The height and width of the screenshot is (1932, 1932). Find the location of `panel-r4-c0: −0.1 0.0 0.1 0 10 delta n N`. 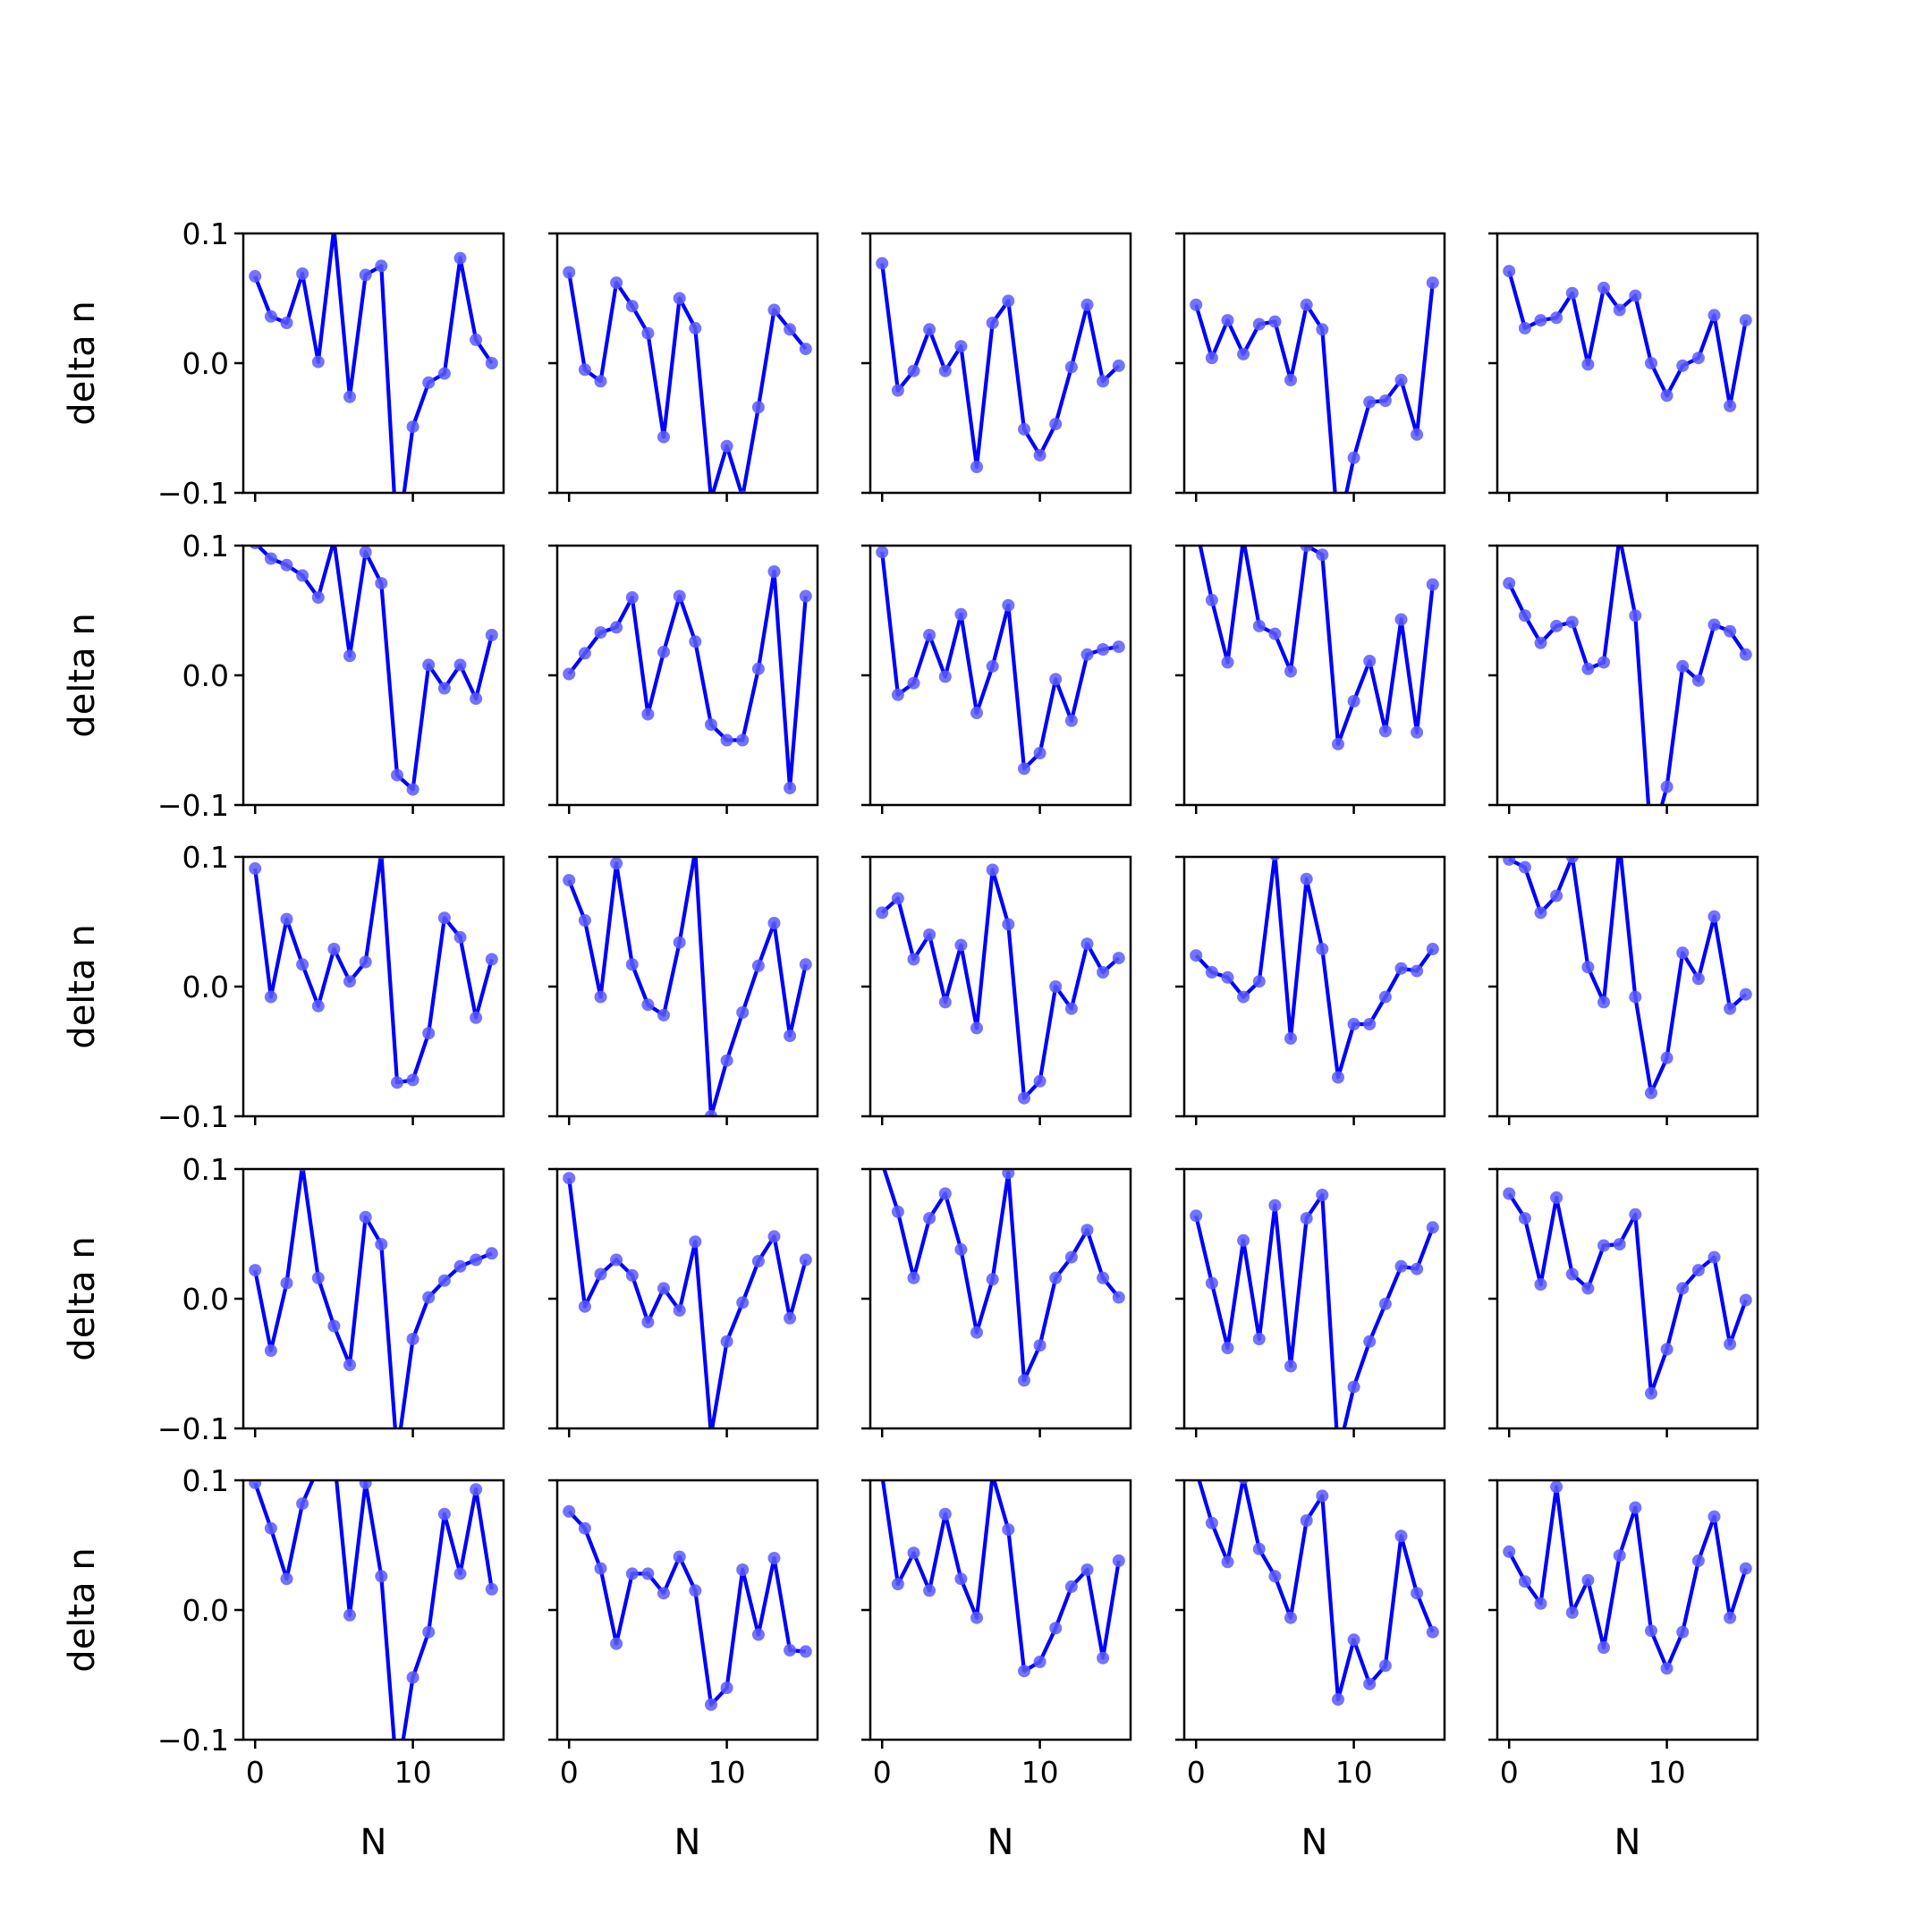

panel-r4-c0: −0.1 0.0 0.1 0 10 delta n N is located at coordinates (283, 1663).